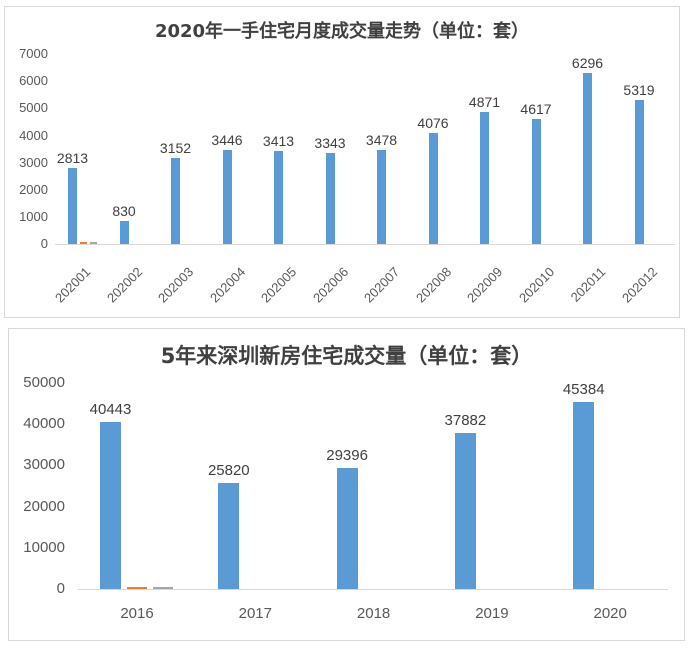  Describe the element at coordinates (124, 211) in the screenshot. I see `data-label: 830` at that location.